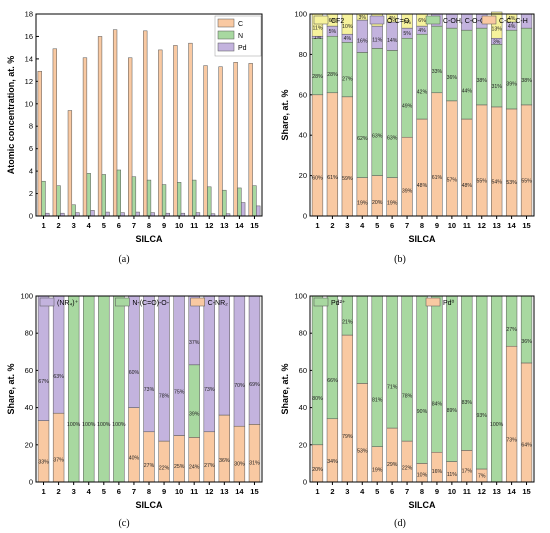  What do you see at coordinates (347, 437) in the screenshot?
I see `bar-data-label: 79%` at bounding box center [347, 437].